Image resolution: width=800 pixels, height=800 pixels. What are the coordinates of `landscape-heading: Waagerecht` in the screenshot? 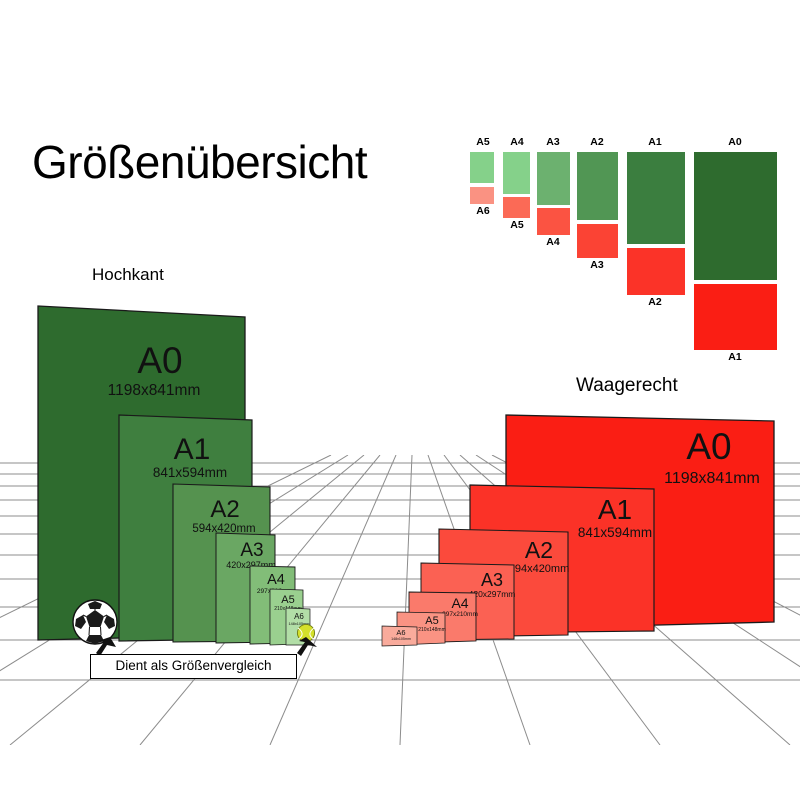 It's located at (627, 385).